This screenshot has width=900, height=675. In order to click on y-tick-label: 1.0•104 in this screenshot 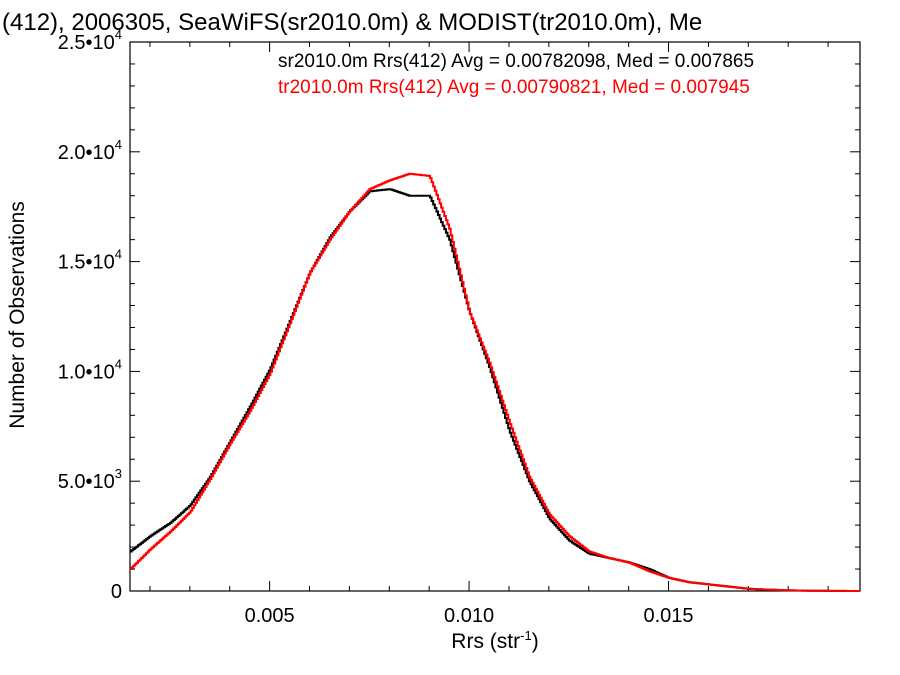, I will do `click(90, 369)`.